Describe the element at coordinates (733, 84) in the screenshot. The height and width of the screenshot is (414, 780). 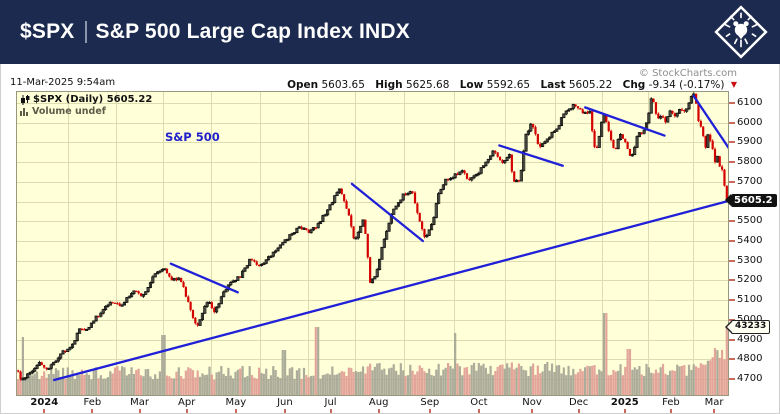
I see `change-down-triangle-icon: ▼` at that location.